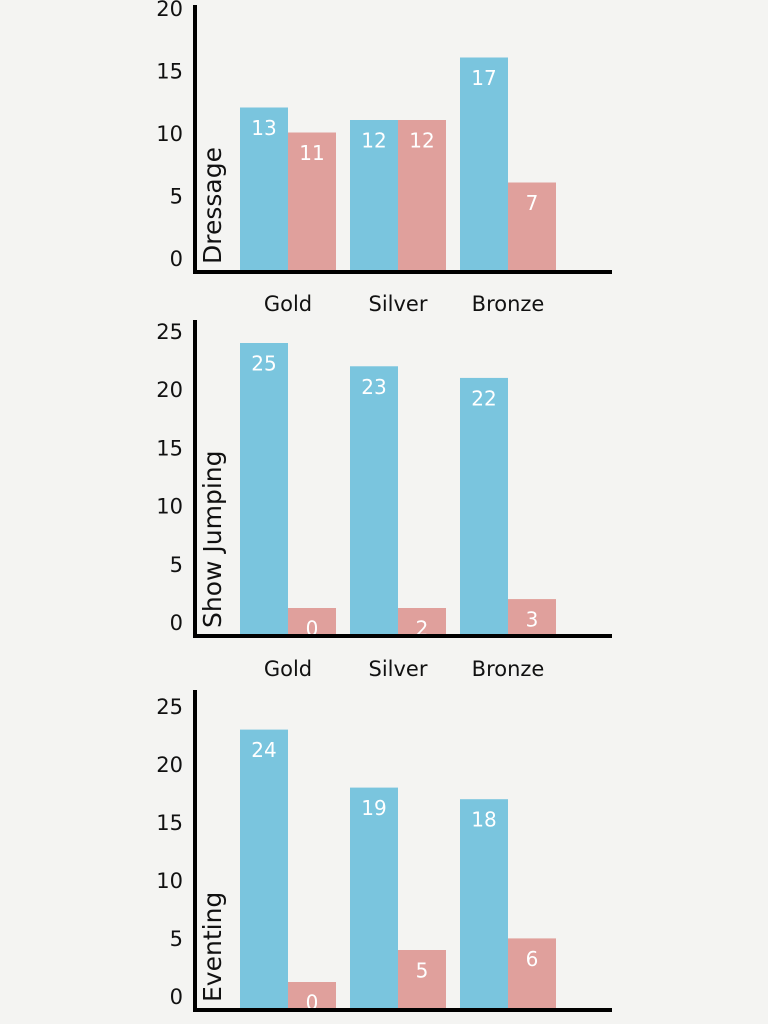 The width and height of the screenshot is (768, 1024). What do you see at coordinates (373, 808) in the screenshot?
I see `value-label: 19` at bounding box center [373, 808].